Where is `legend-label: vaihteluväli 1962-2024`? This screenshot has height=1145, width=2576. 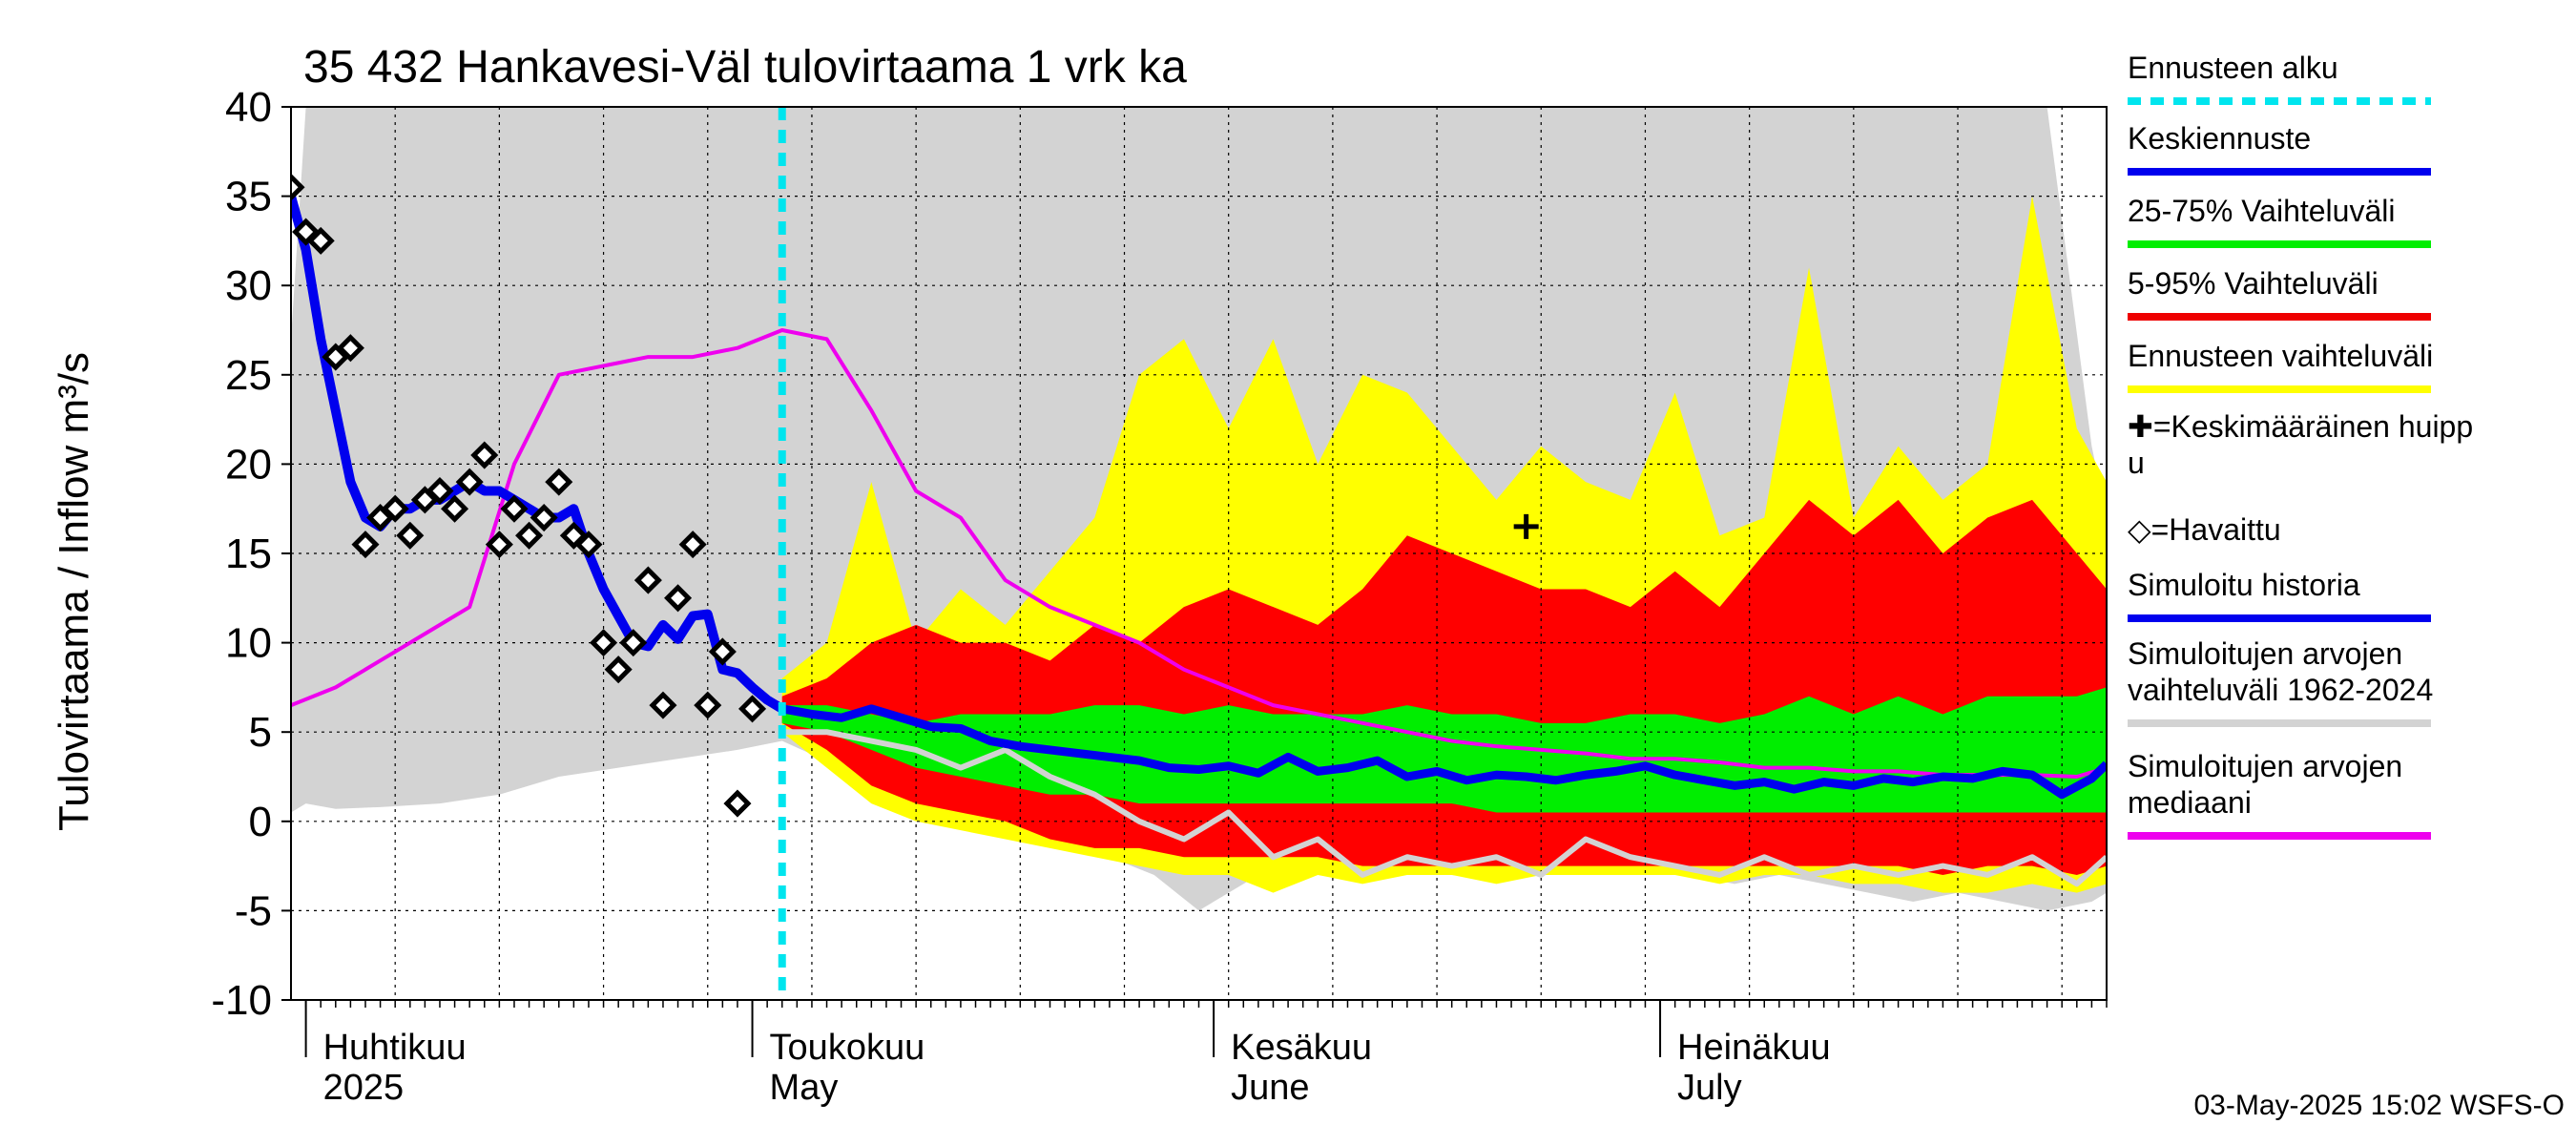
legend-label: vaihteluväli 1962-2024 is located at coordinates (2280, 690).